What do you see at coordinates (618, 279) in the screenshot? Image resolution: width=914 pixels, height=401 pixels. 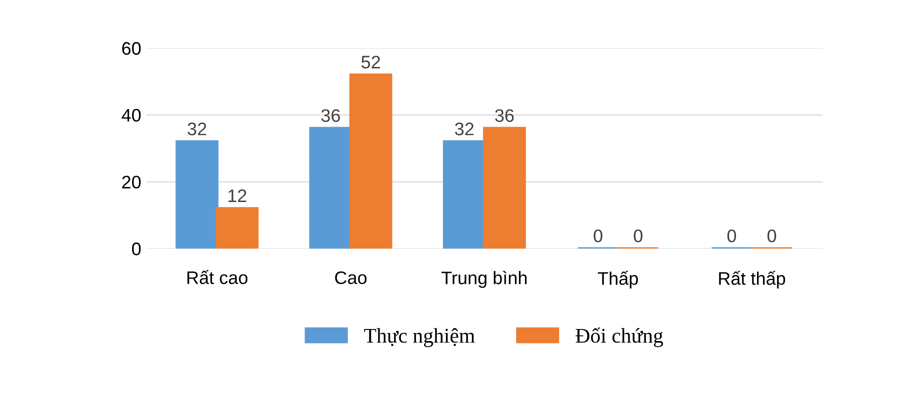 I see `x-tick-label: Thấp` at bounding box center [618, 279].